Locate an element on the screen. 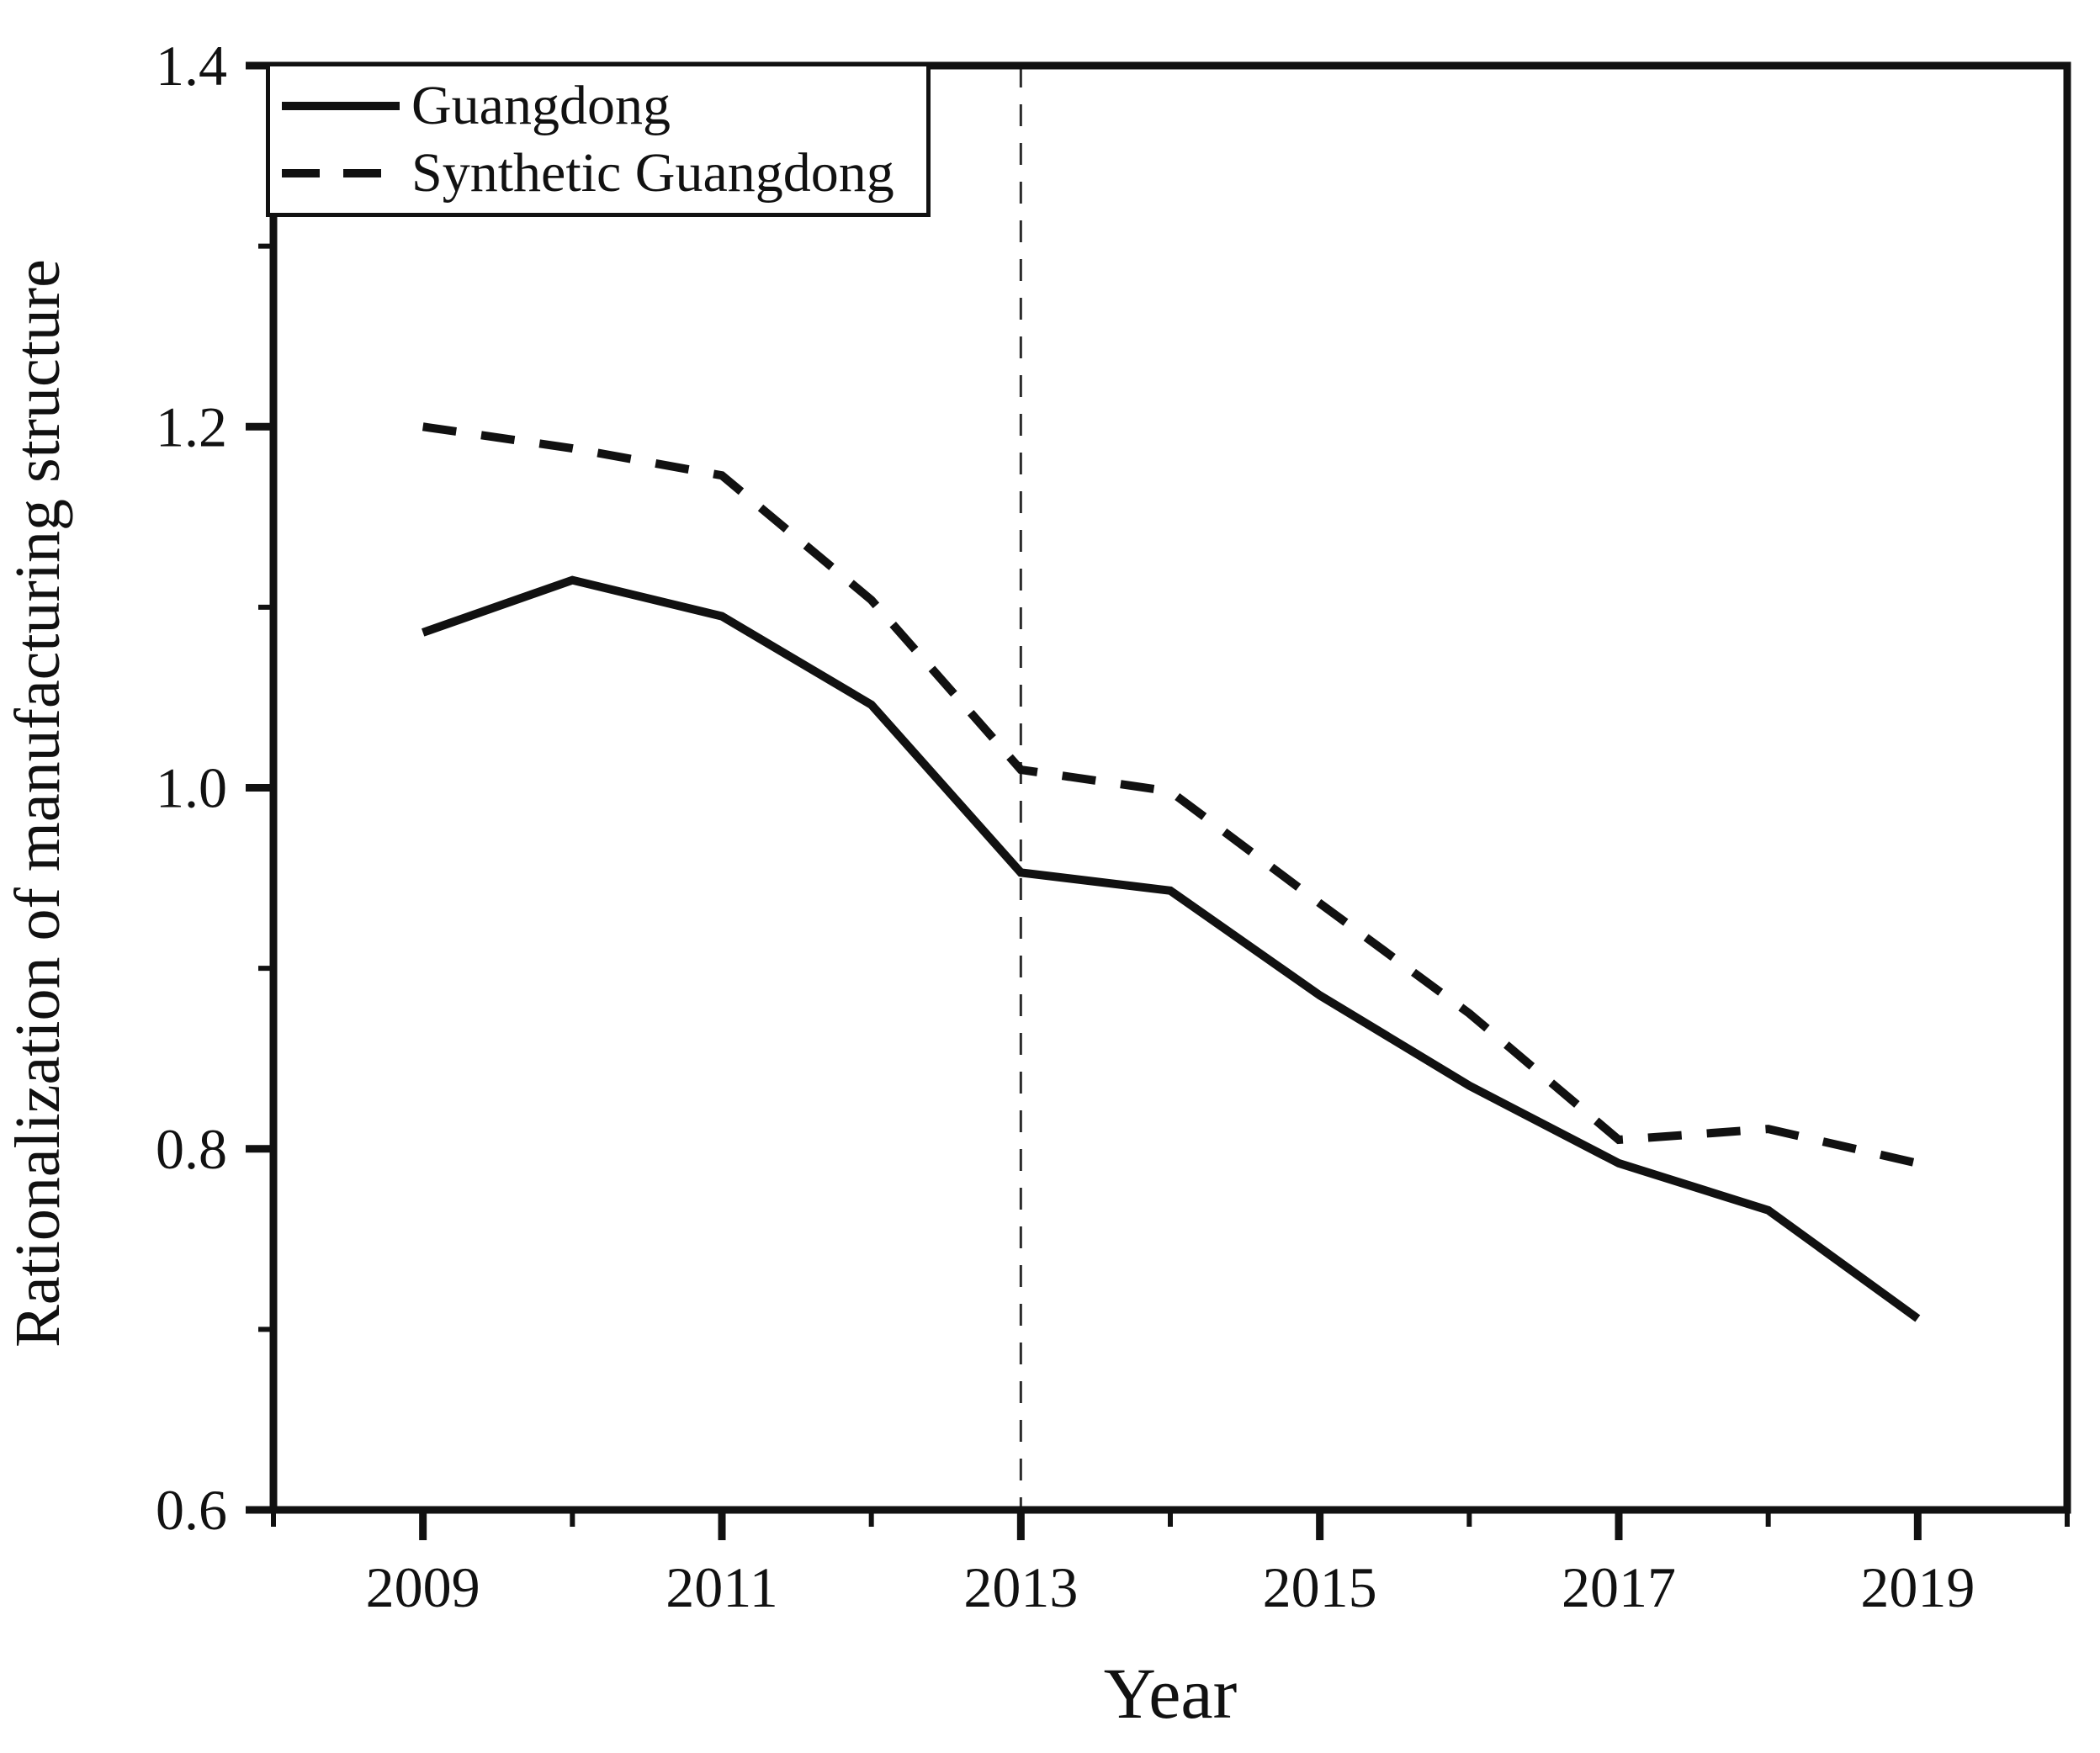  legend-label: Synthetic Guangdong is located at coordinates (652, 173).